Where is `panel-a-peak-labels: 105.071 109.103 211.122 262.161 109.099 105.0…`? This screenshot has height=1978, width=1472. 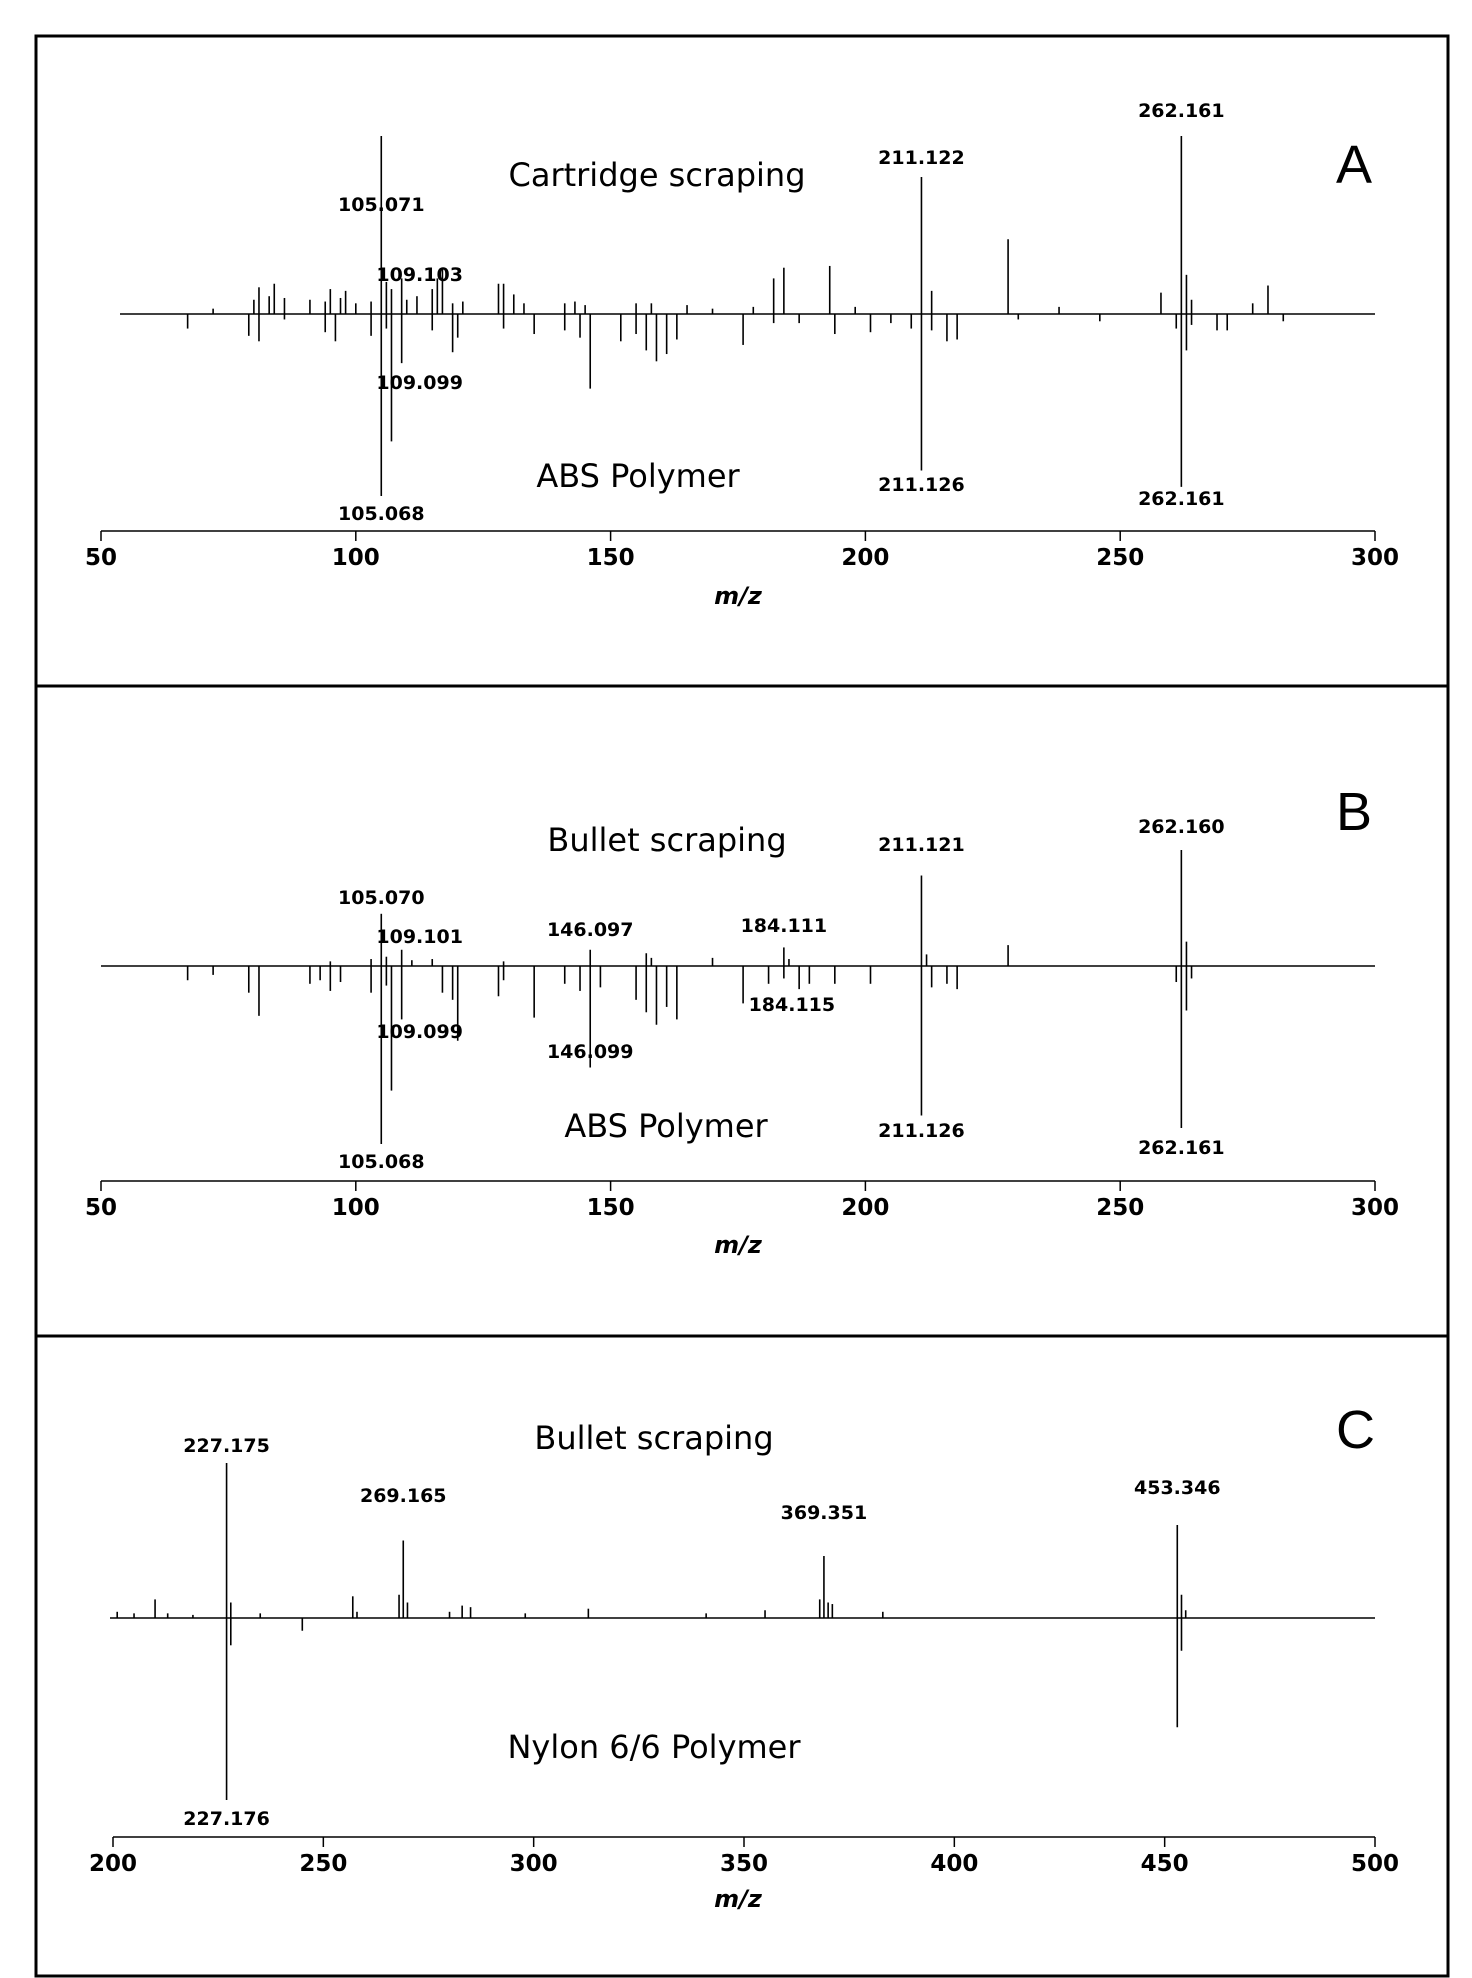 panel-a-peak-labels: 105.071 109.103 211.122 262.161 109.099 105.0… is located at coordinates (781, 312).